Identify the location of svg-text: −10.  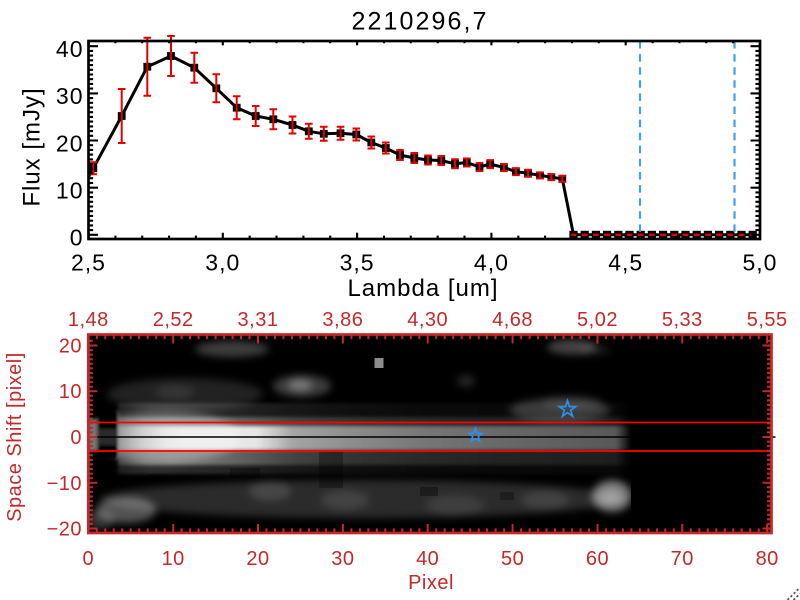
(64, 484).